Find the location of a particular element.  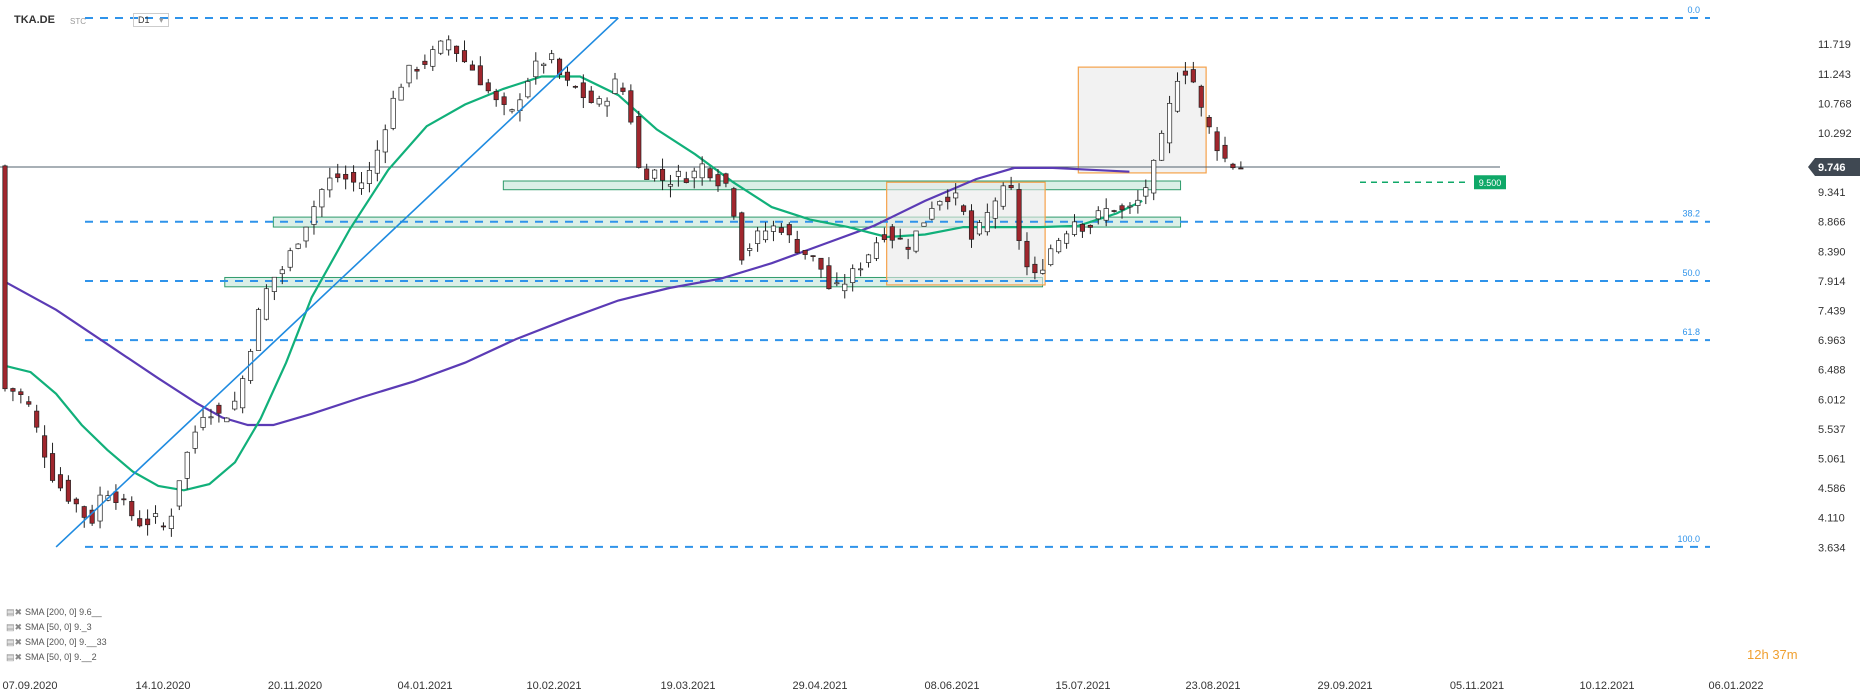

indicator-legend-item: ▤✖ SMA [200, 0] 9.__33 is located at coordinates (56, 642).